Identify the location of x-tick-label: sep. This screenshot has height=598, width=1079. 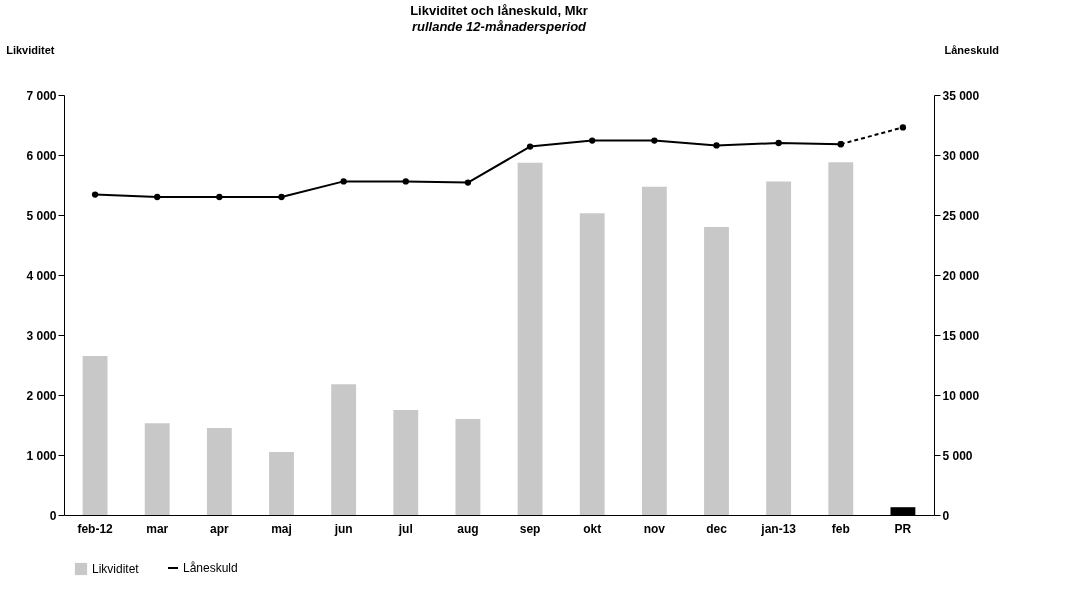
(530, 528).